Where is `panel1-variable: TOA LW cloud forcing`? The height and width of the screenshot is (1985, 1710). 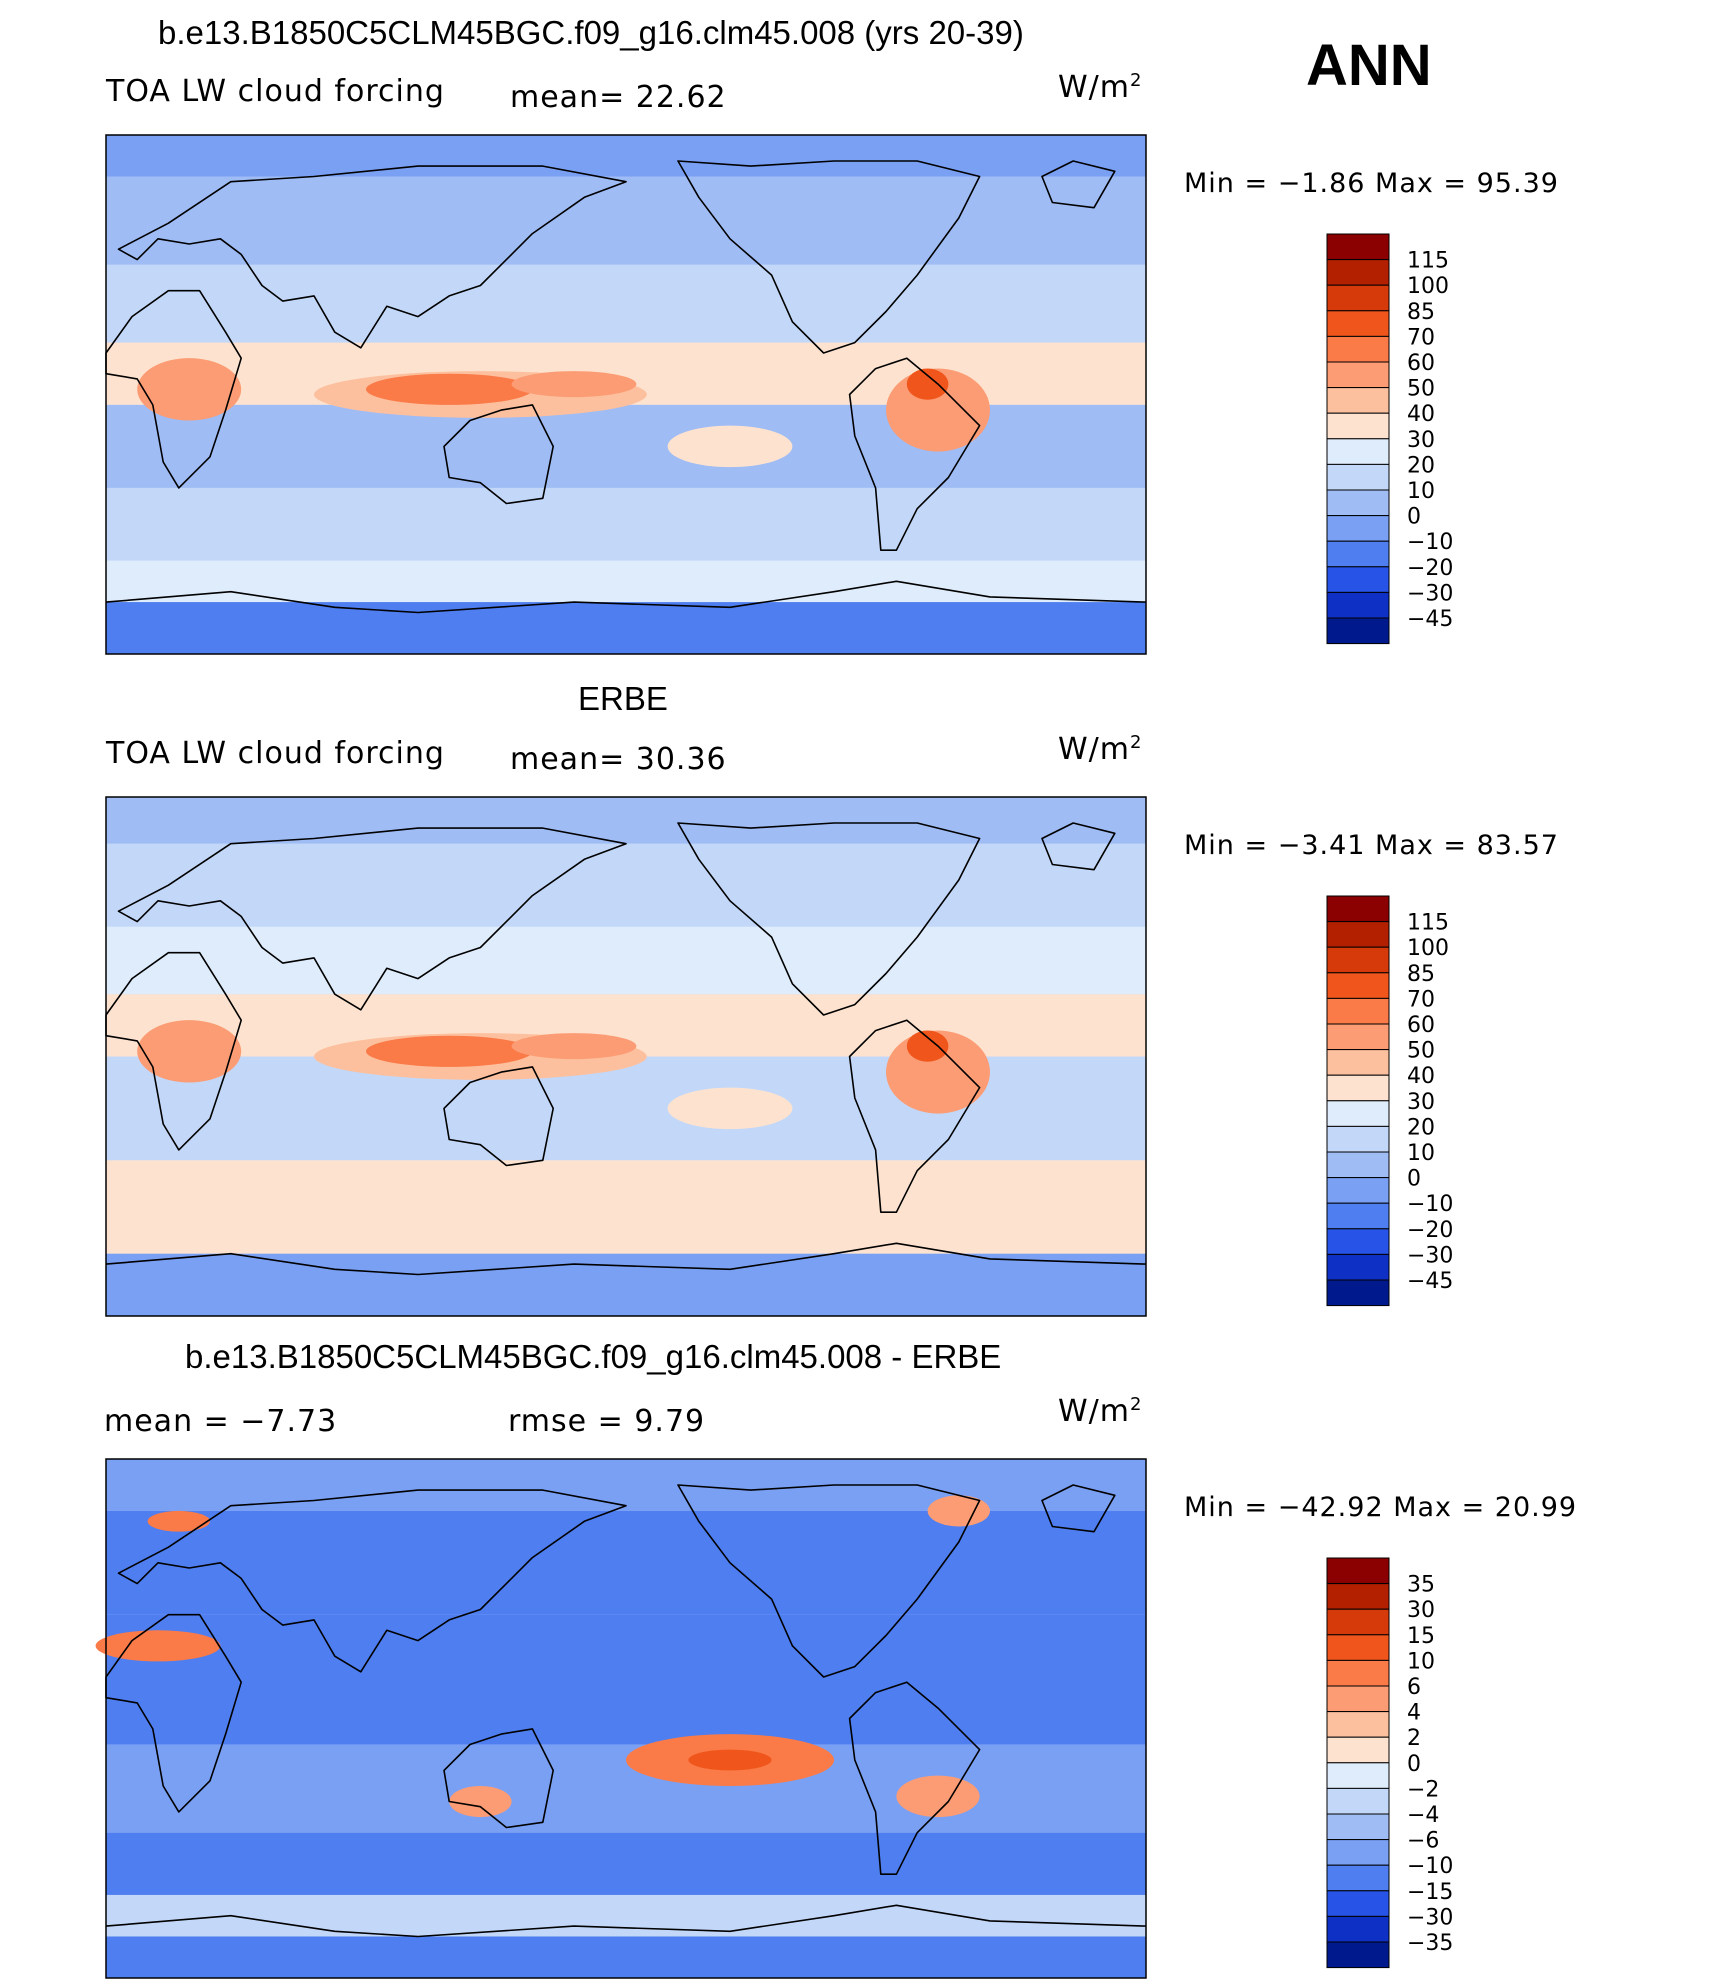 panel1-variable: TOA LW cloud forcing is located at coordinates (275, 91).